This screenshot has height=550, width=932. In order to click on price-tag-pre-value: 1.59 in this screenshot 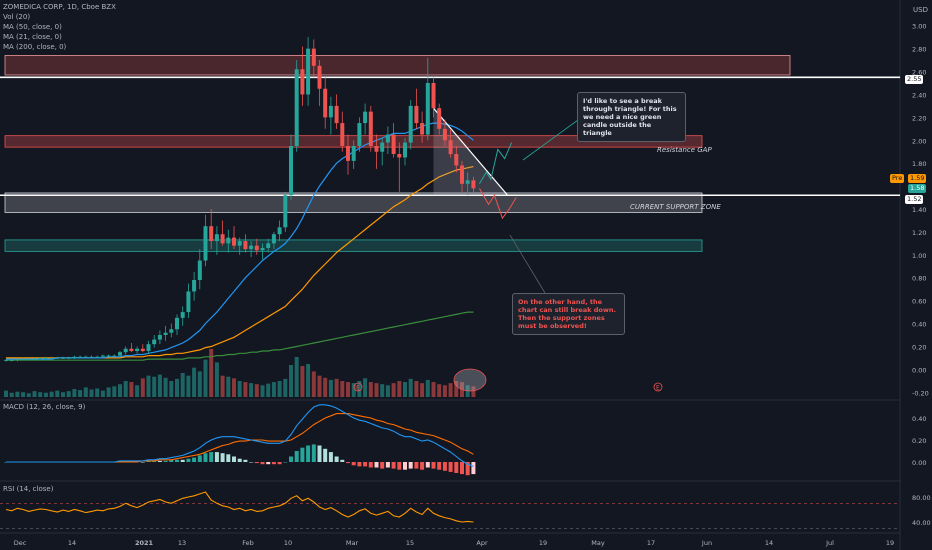, I will do `click(917, 178)`.